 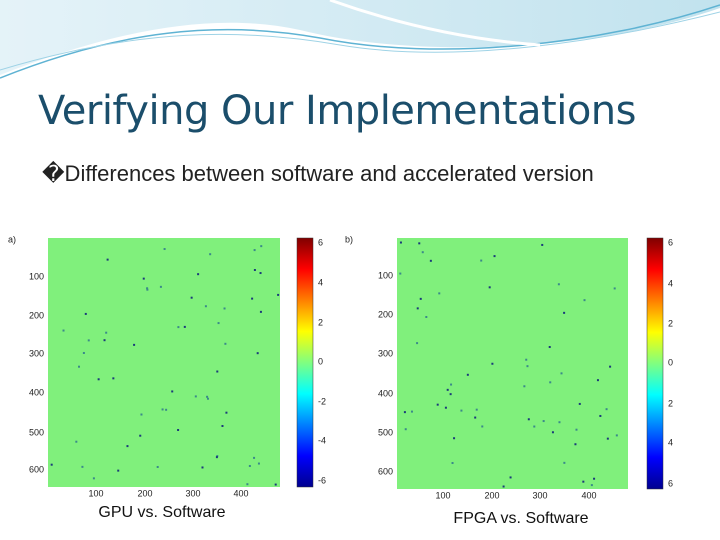 What do you see at coordinates (240, 493) in the screenshot?
I see `x-tick-label: 400` at bounding box center [240, 493].